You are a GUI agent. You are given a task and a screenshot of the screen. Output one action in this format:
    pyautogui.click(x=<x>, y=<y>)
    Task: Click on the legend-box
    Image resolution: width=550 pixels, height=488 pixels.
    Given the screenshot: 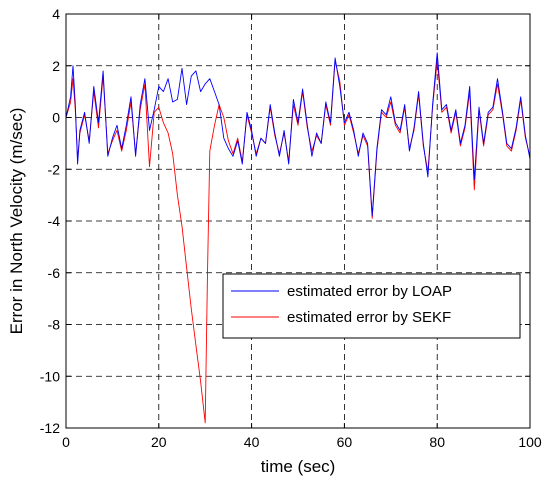 What is the action you would take?
    pyautogui.click(x=371, y=306)
    